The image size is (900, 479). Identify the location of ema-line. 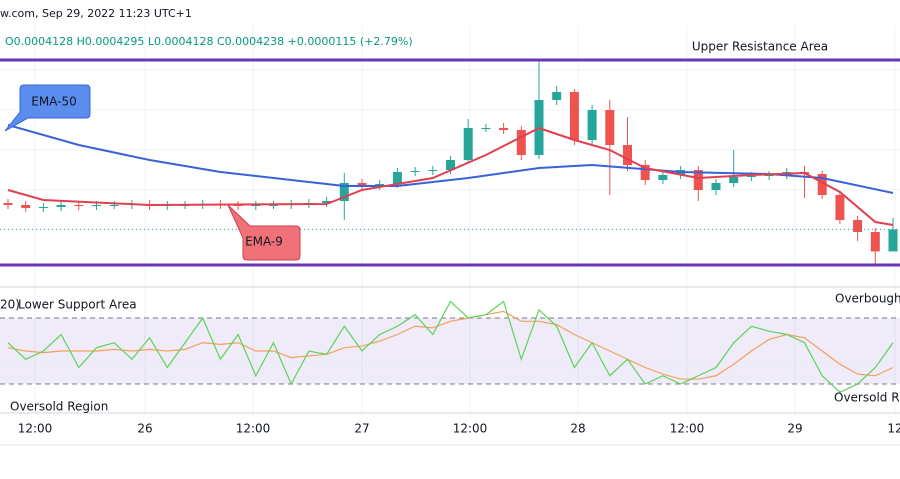
(450, 159).